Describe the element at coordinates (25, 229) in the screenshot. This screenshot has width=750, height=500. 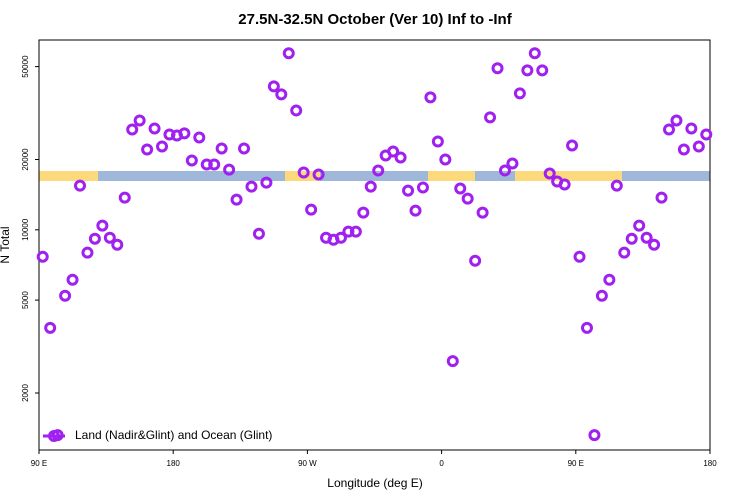
I see `y-tick-label: 10000` at that location.